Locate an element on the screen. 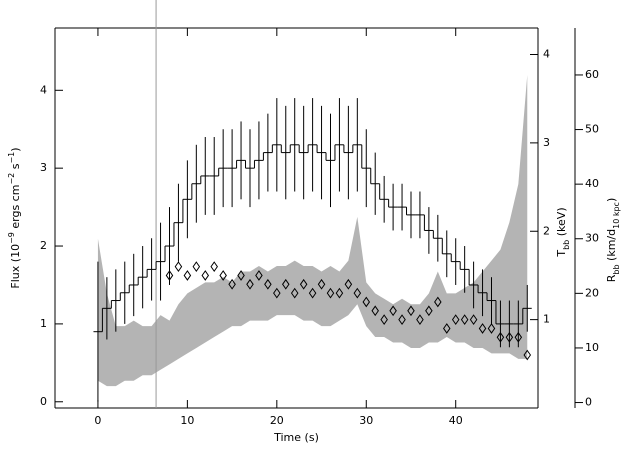  y3-tick-label: 10 is located at coordinates (592, 347).